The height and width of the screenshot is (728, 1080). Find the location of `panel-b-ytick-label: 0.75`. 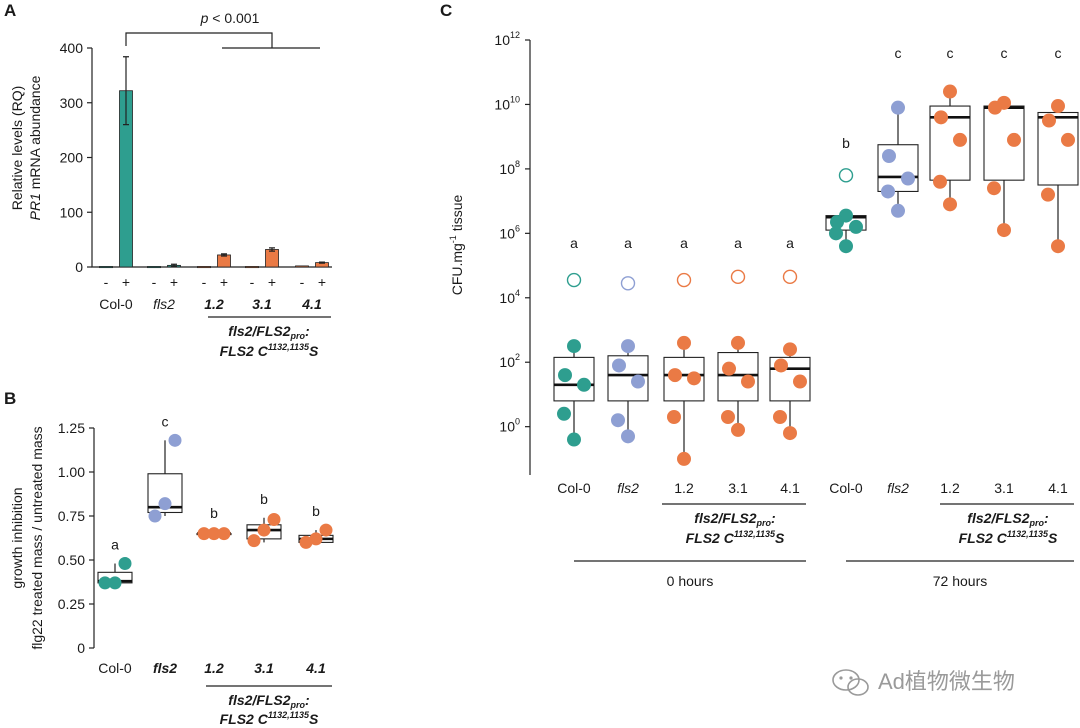

panel-b-ytick-label: 0.75 is located at coordinates (71, 516).